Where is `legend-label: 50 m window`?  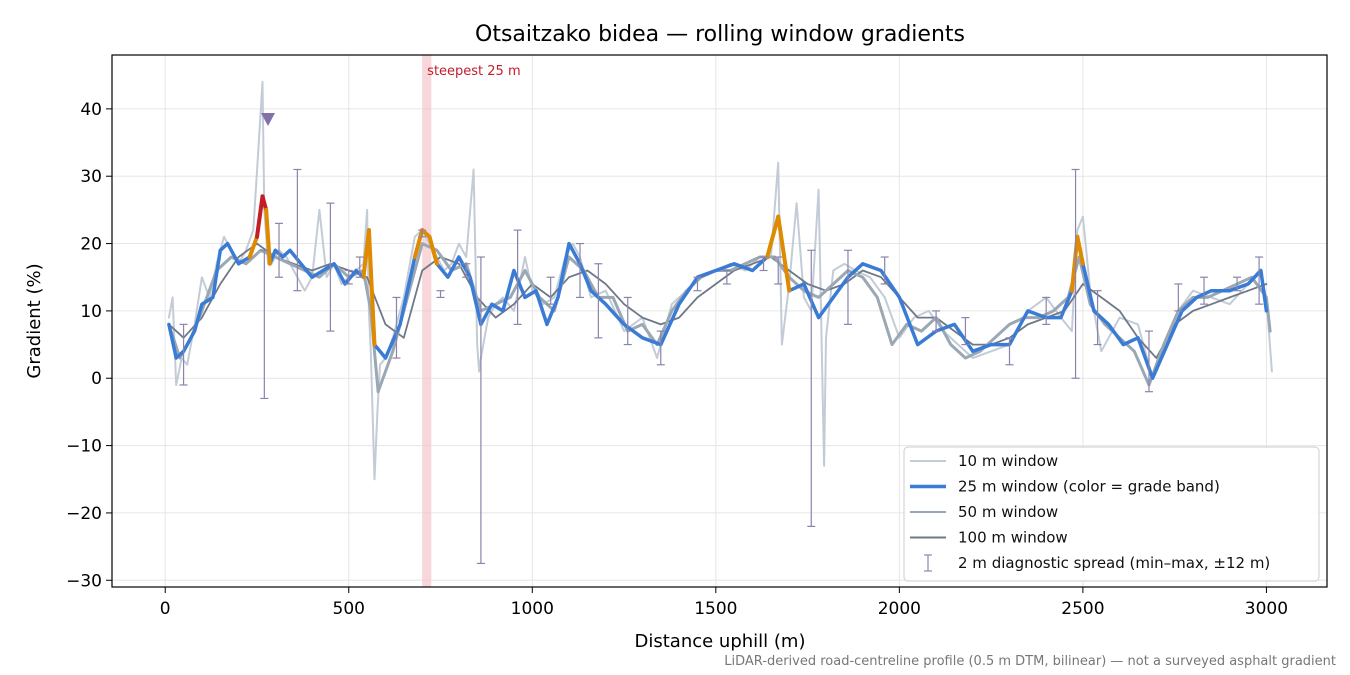 legend-label: 50 m window is located at coordinates (1008, 512).